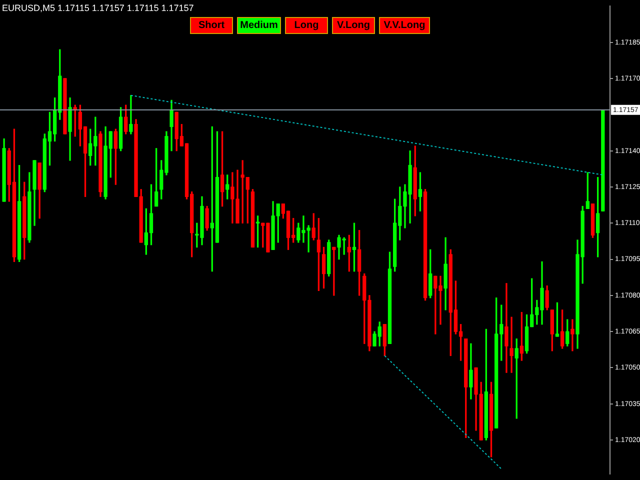 Image resolution: width=640 pixels, height=480 pixels. What do you see at coordinates (259, 25) in the screenshot?
I see `annotation: Medium` at bounding box center [259, 25].